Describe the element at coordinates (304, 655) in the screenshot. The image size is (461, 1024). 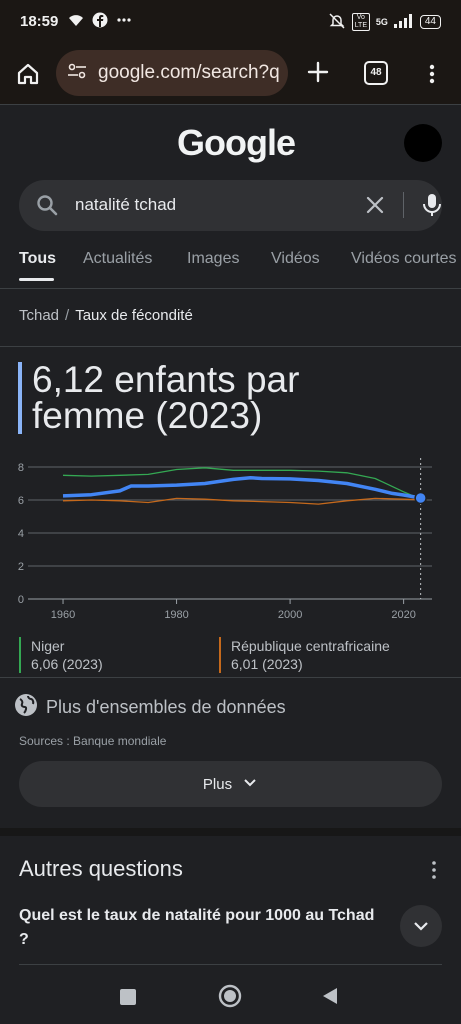
I see `legend-rca: République centrafricaine 6,01 (2023)` at that location.